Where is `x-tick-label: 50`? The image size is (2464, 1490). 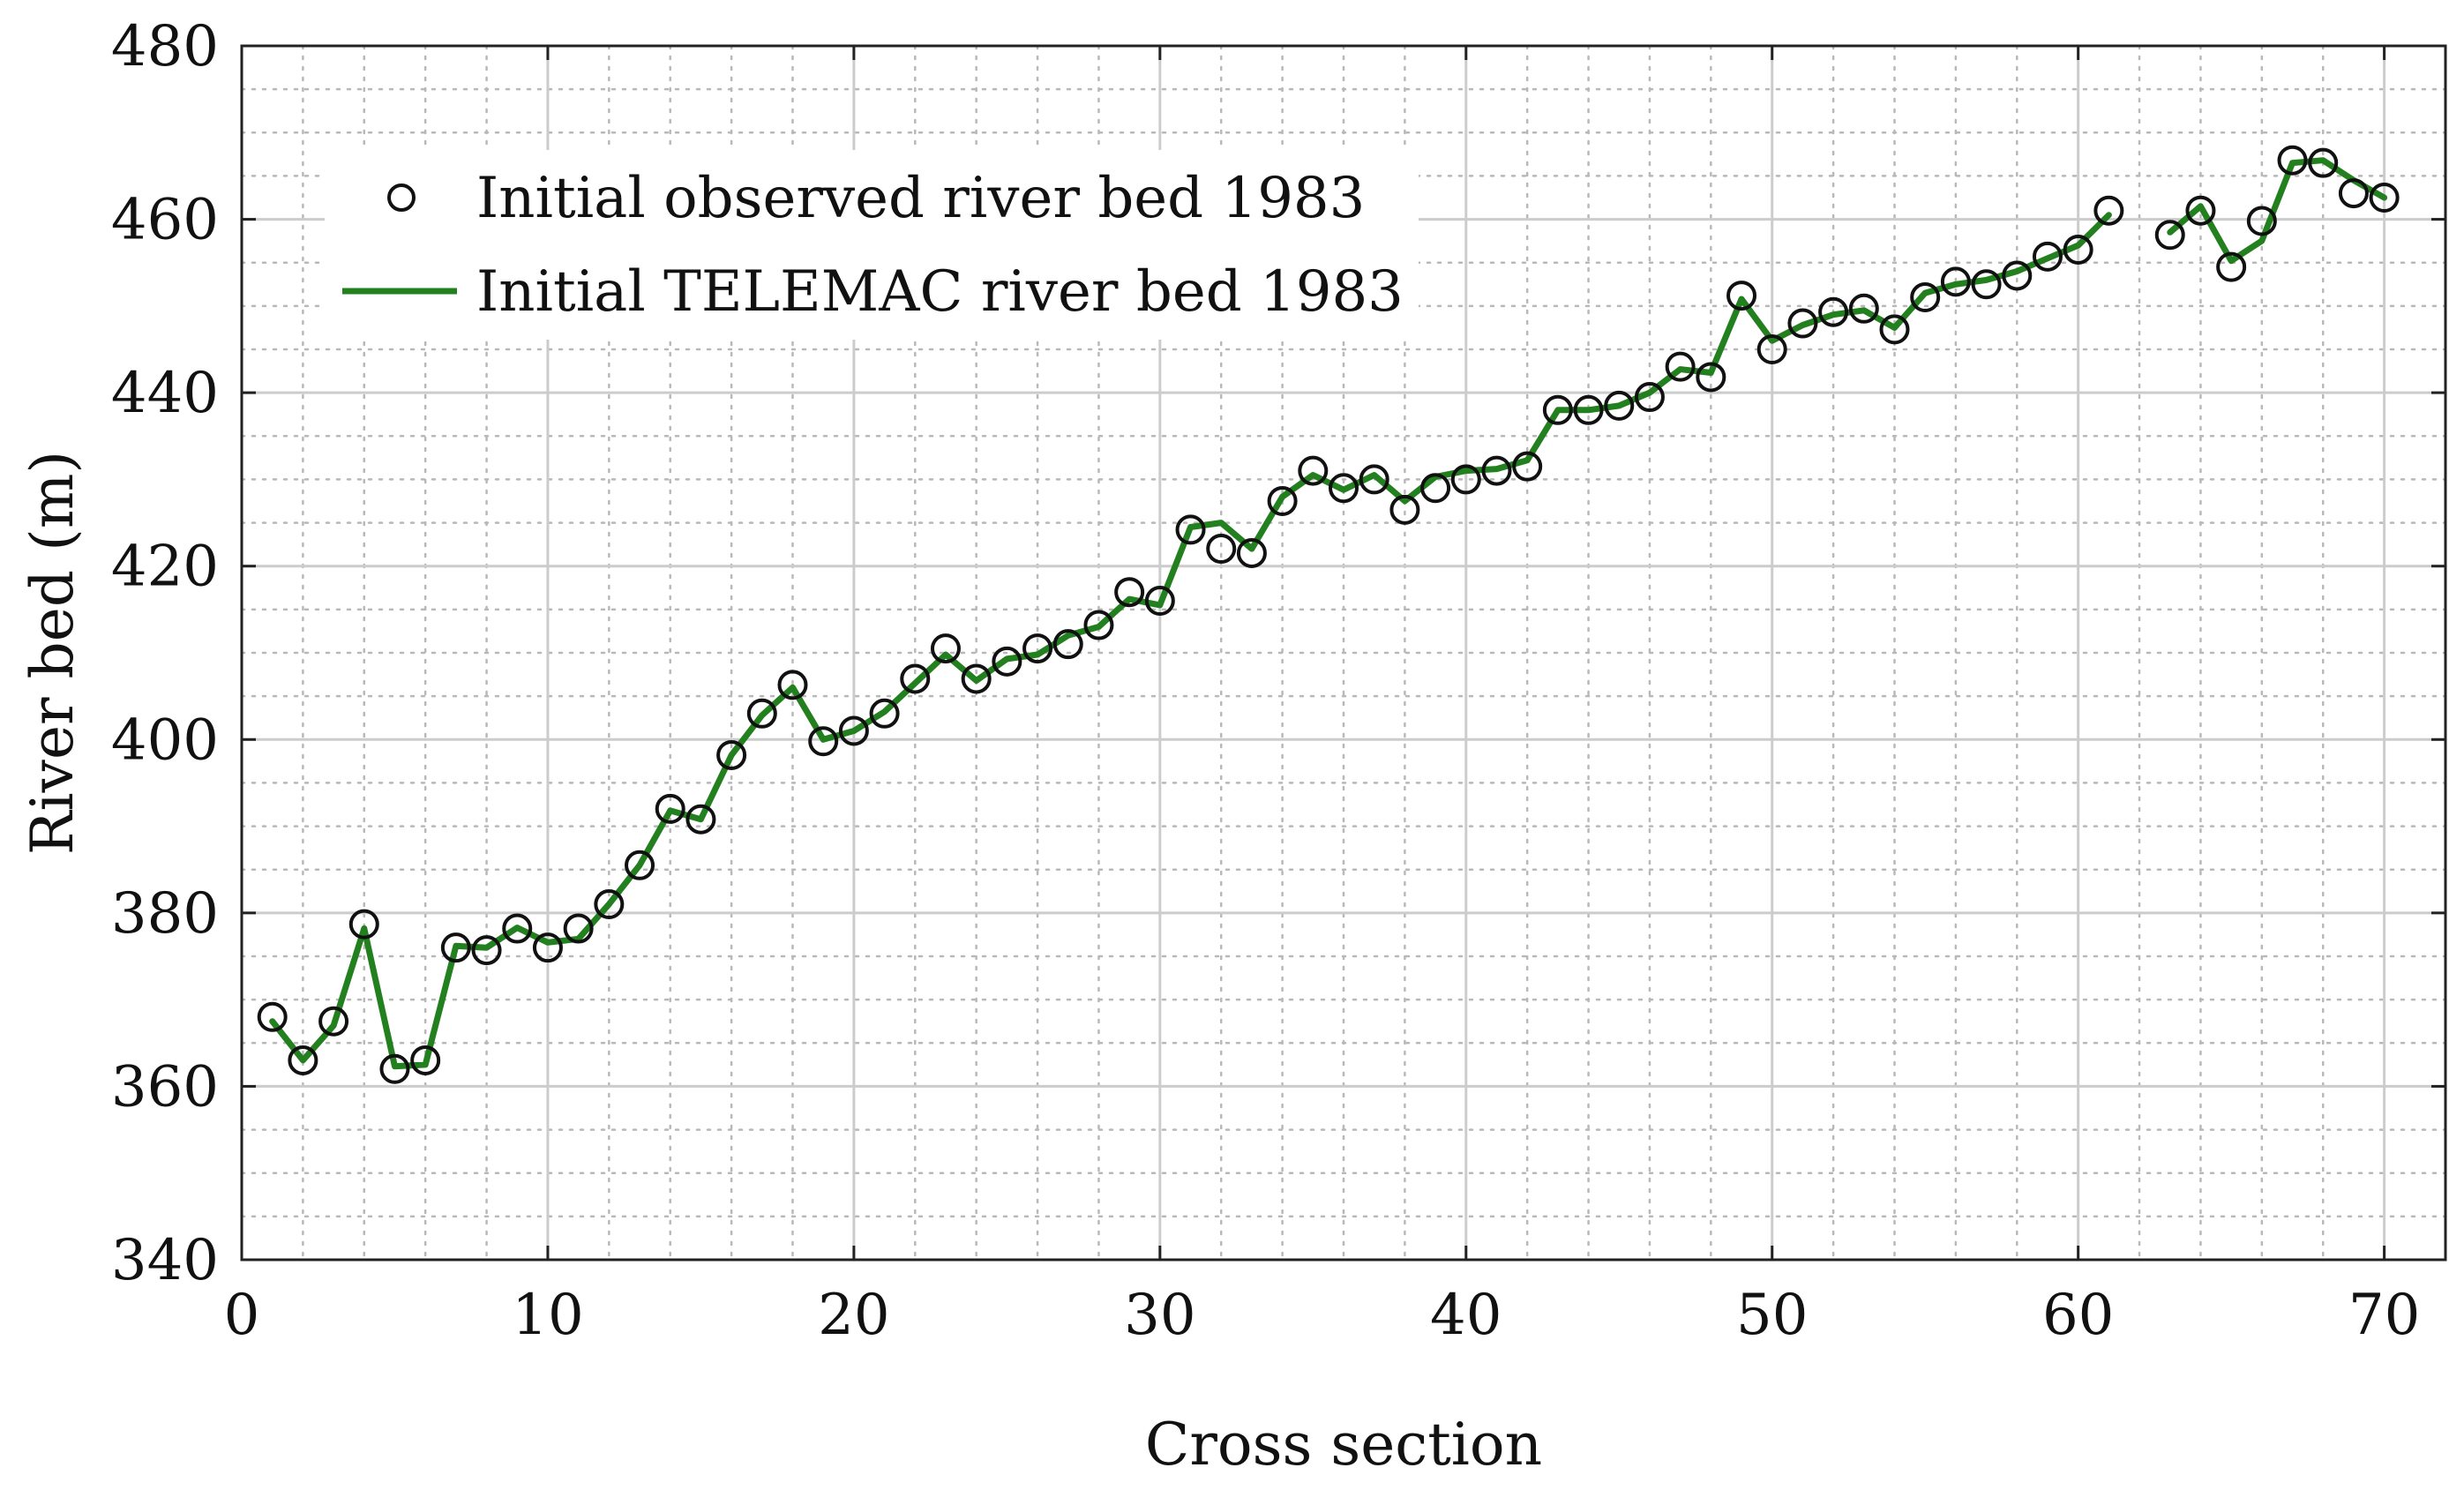
x-tick-label: 50 is located at coordinates (1772, 1315).